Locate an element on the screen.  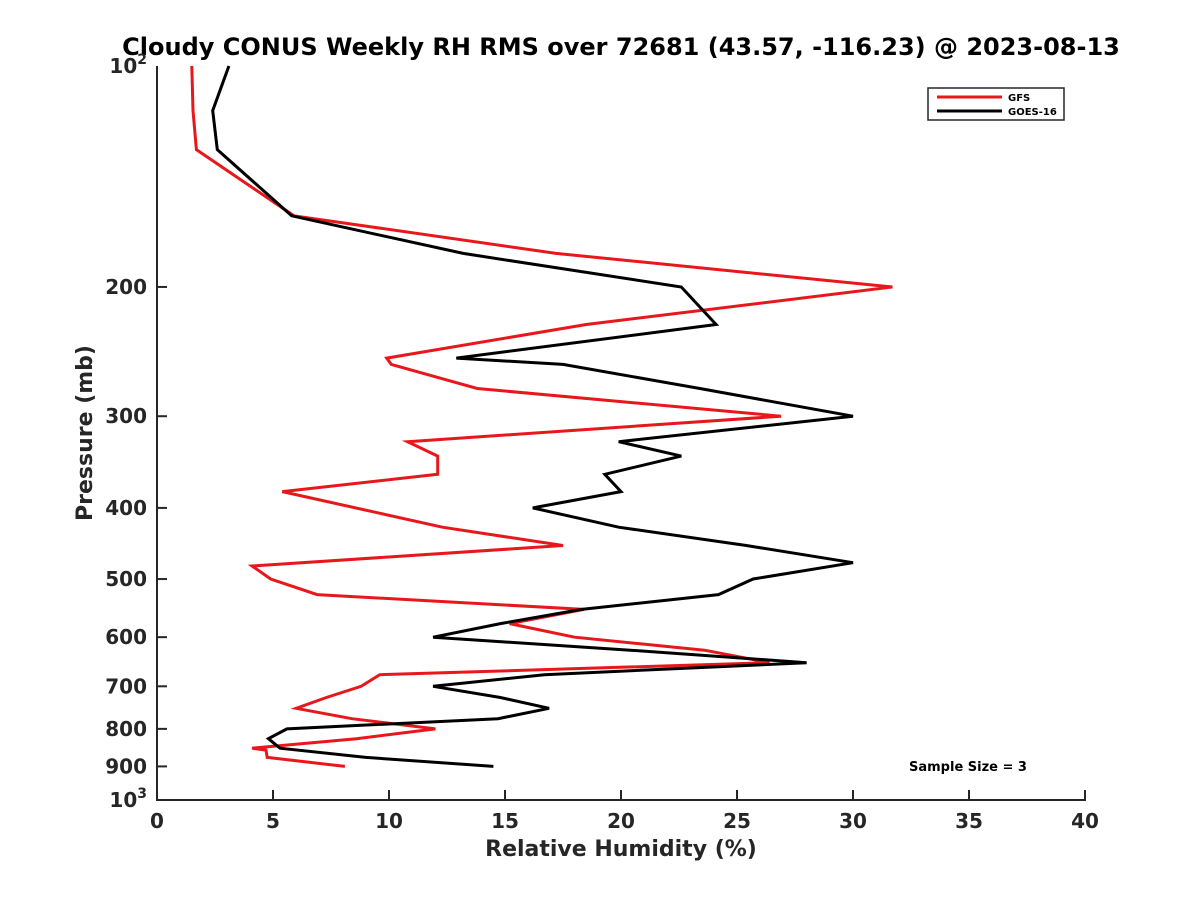
y-tick-label: 800 is located at coordinates (126, 729).